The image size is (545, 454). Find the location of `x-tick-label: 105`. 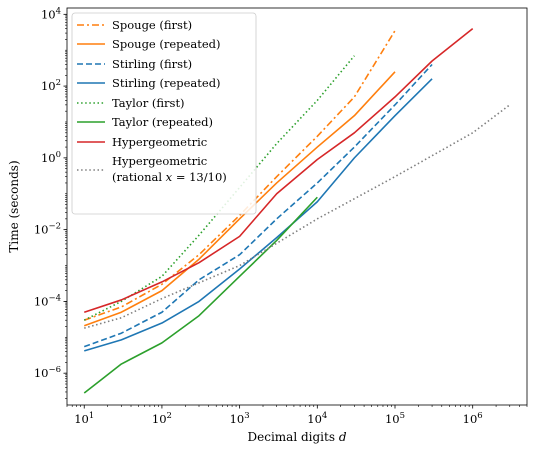

x-tick-label: 105 is located at coordinates (395, 418).